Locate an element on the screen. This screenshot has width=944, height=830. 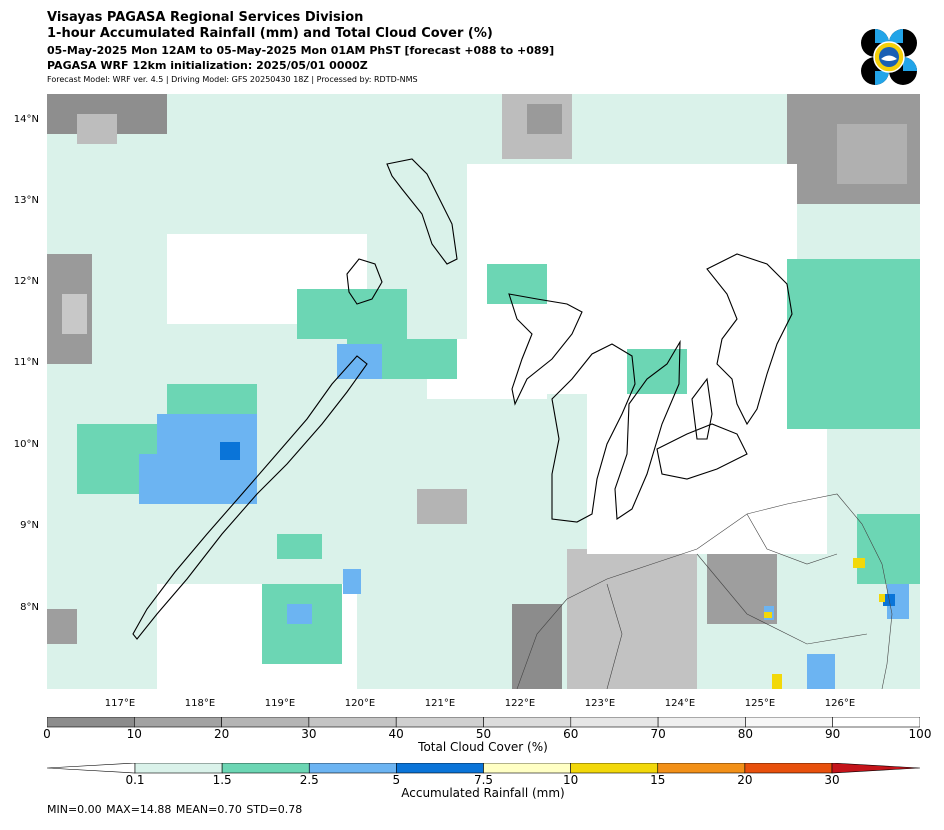
statistics-summary: MIN=0.00 MAX=14.88 MEAN=0.70 STD=0.78 is located at coordinates (175, 809).